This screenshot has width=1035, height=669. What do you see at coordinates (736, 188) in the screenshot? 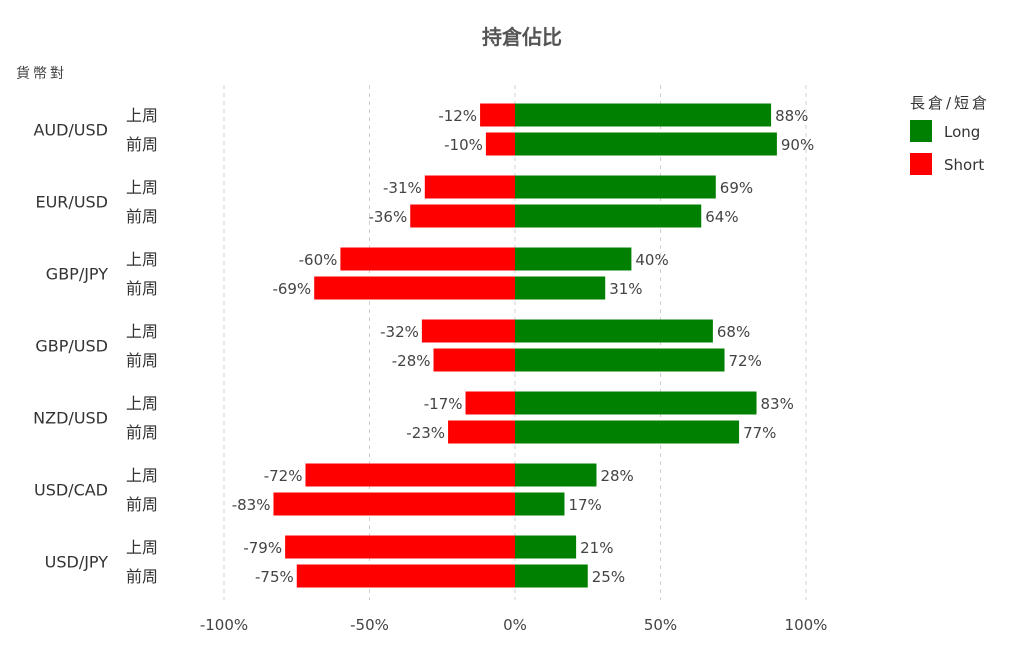
I see `long-value-label: 69%` at bounding box center [736, 188].